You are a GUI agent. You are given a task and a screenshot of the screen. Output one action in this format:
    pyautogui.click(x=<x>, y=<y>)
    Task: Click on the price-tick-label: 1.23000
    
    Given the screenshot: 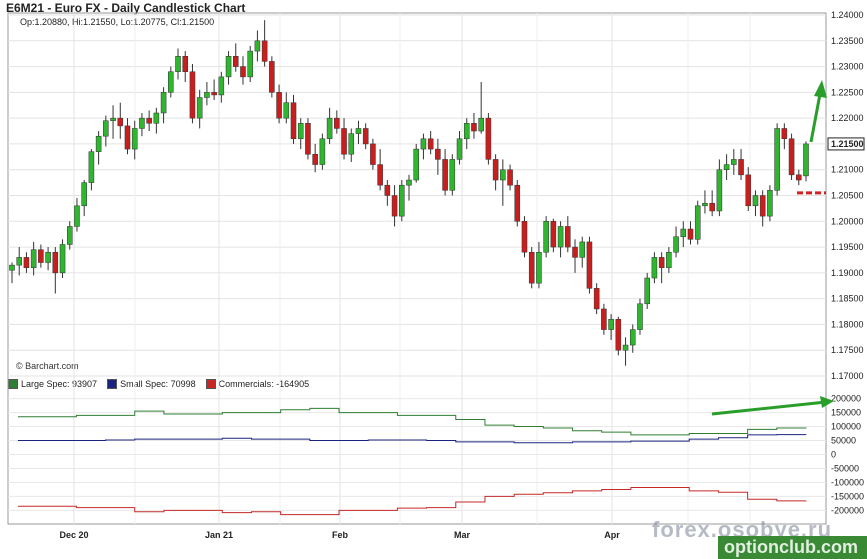 What is the action you would take?
    pyautogui.click(x=847, y=67)
    